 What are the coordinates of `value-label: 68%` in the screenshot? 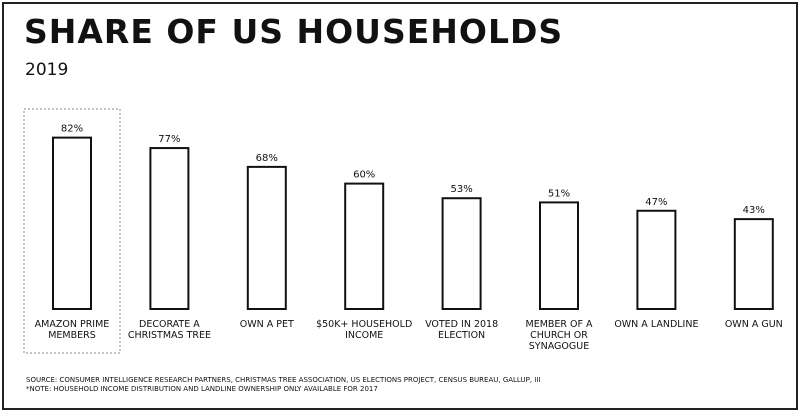 It's located at (267, 158).